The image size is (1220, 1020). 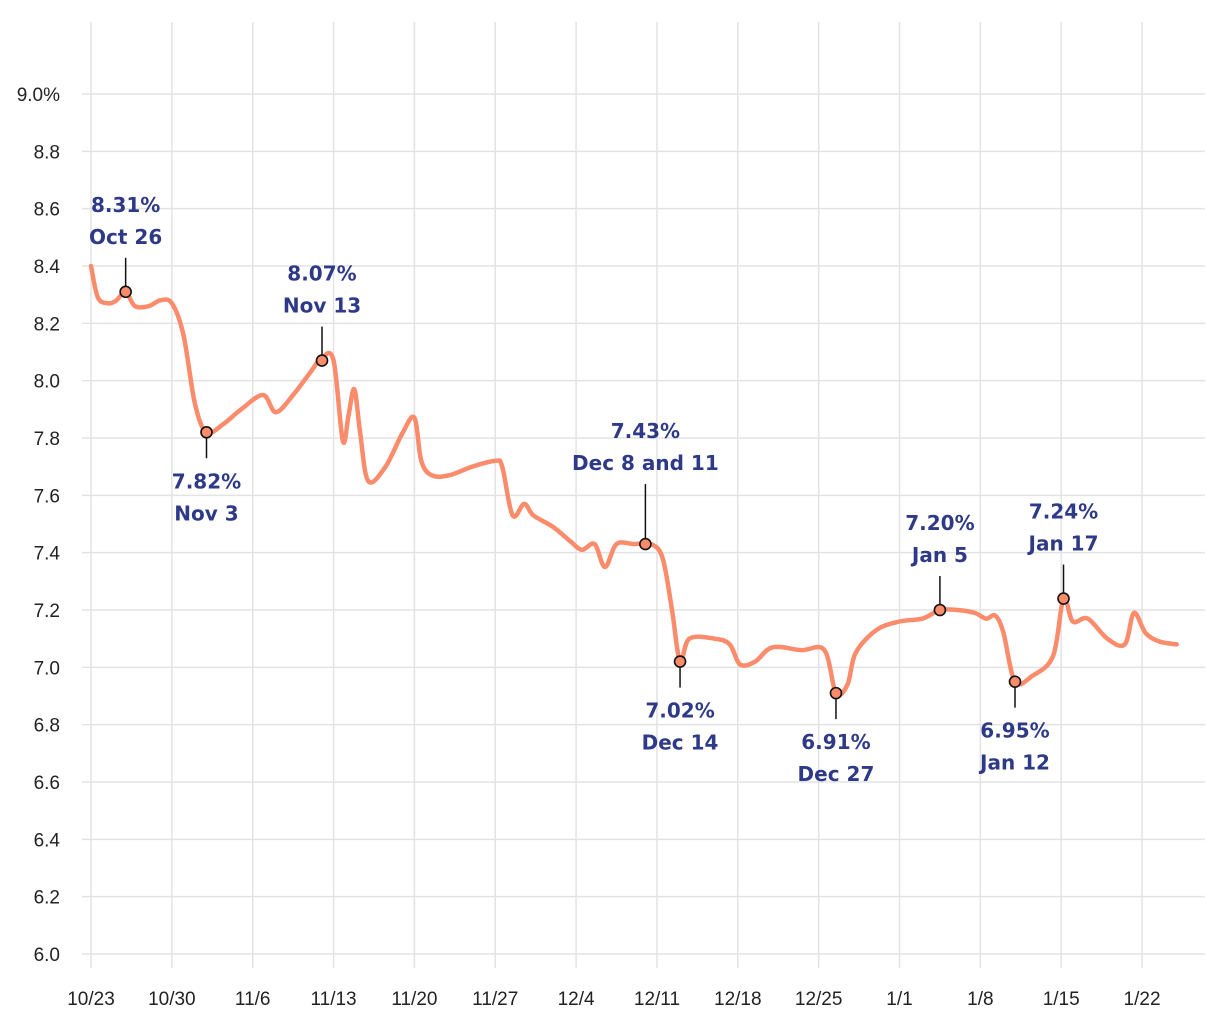 I want to click on annotation-value-label: 6.91%, so click(x=835, y=742).